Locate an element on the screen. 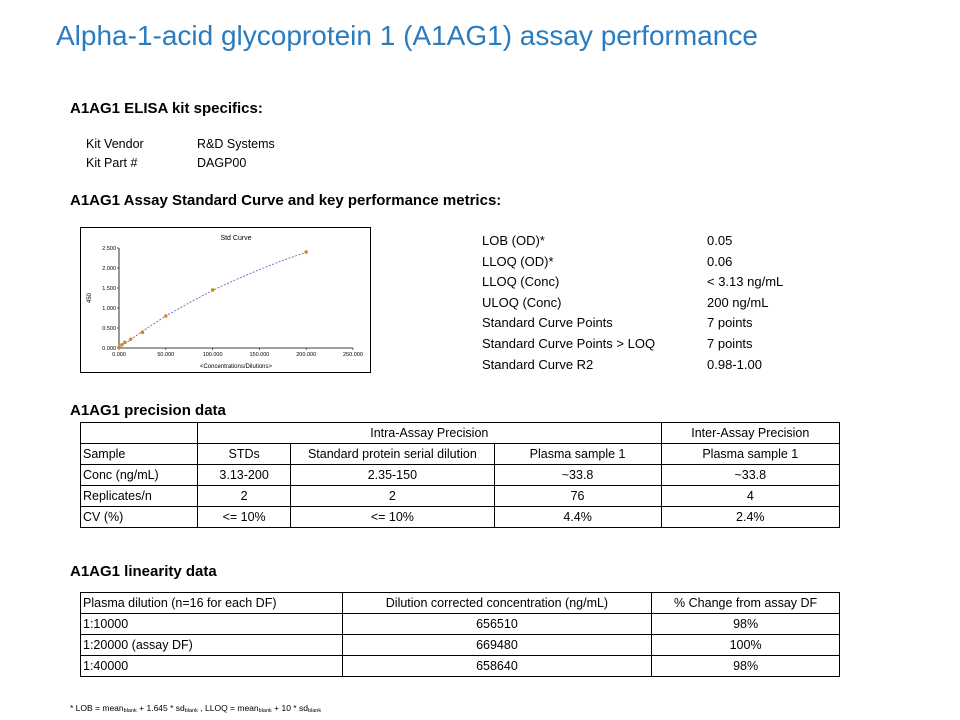  kit-heading: A1AG1 ELISA kit specifics: is located at coordinates (166, 108).